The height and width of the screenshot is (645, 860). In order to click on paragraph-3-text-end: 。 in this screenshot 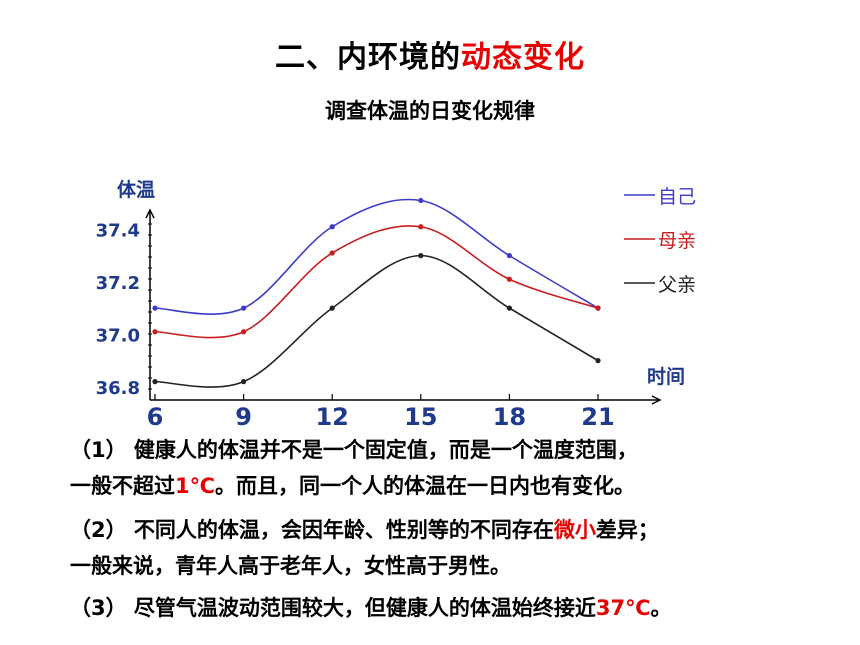, I will do `click(661, 608)`.